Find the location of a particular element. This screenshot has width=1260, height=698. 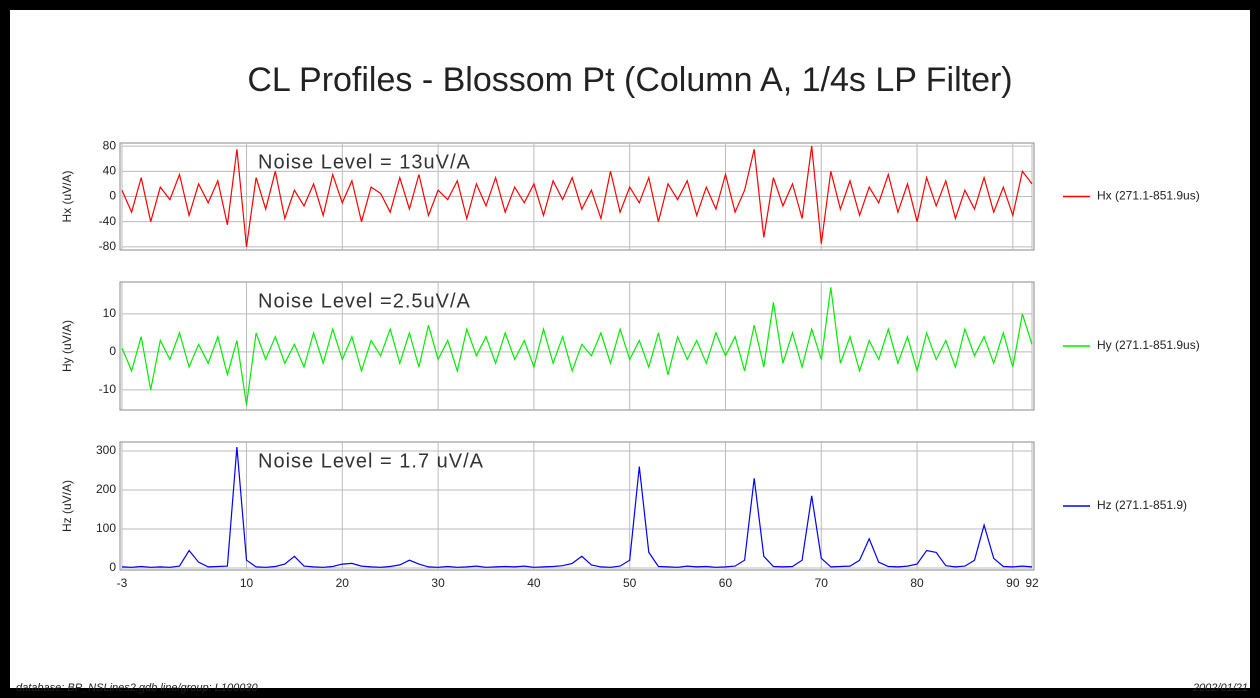

y-tick-label: 40 is located at coordinates (110, 170).